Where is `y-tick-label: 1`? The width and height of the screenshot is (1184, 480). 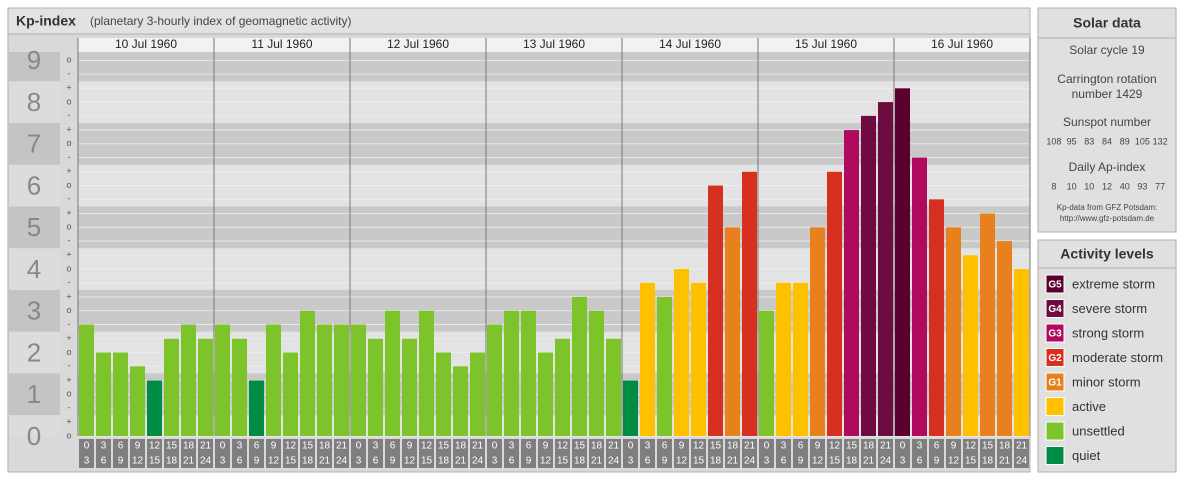 y-tick-label: 1 is located at coordinates (34, 394).